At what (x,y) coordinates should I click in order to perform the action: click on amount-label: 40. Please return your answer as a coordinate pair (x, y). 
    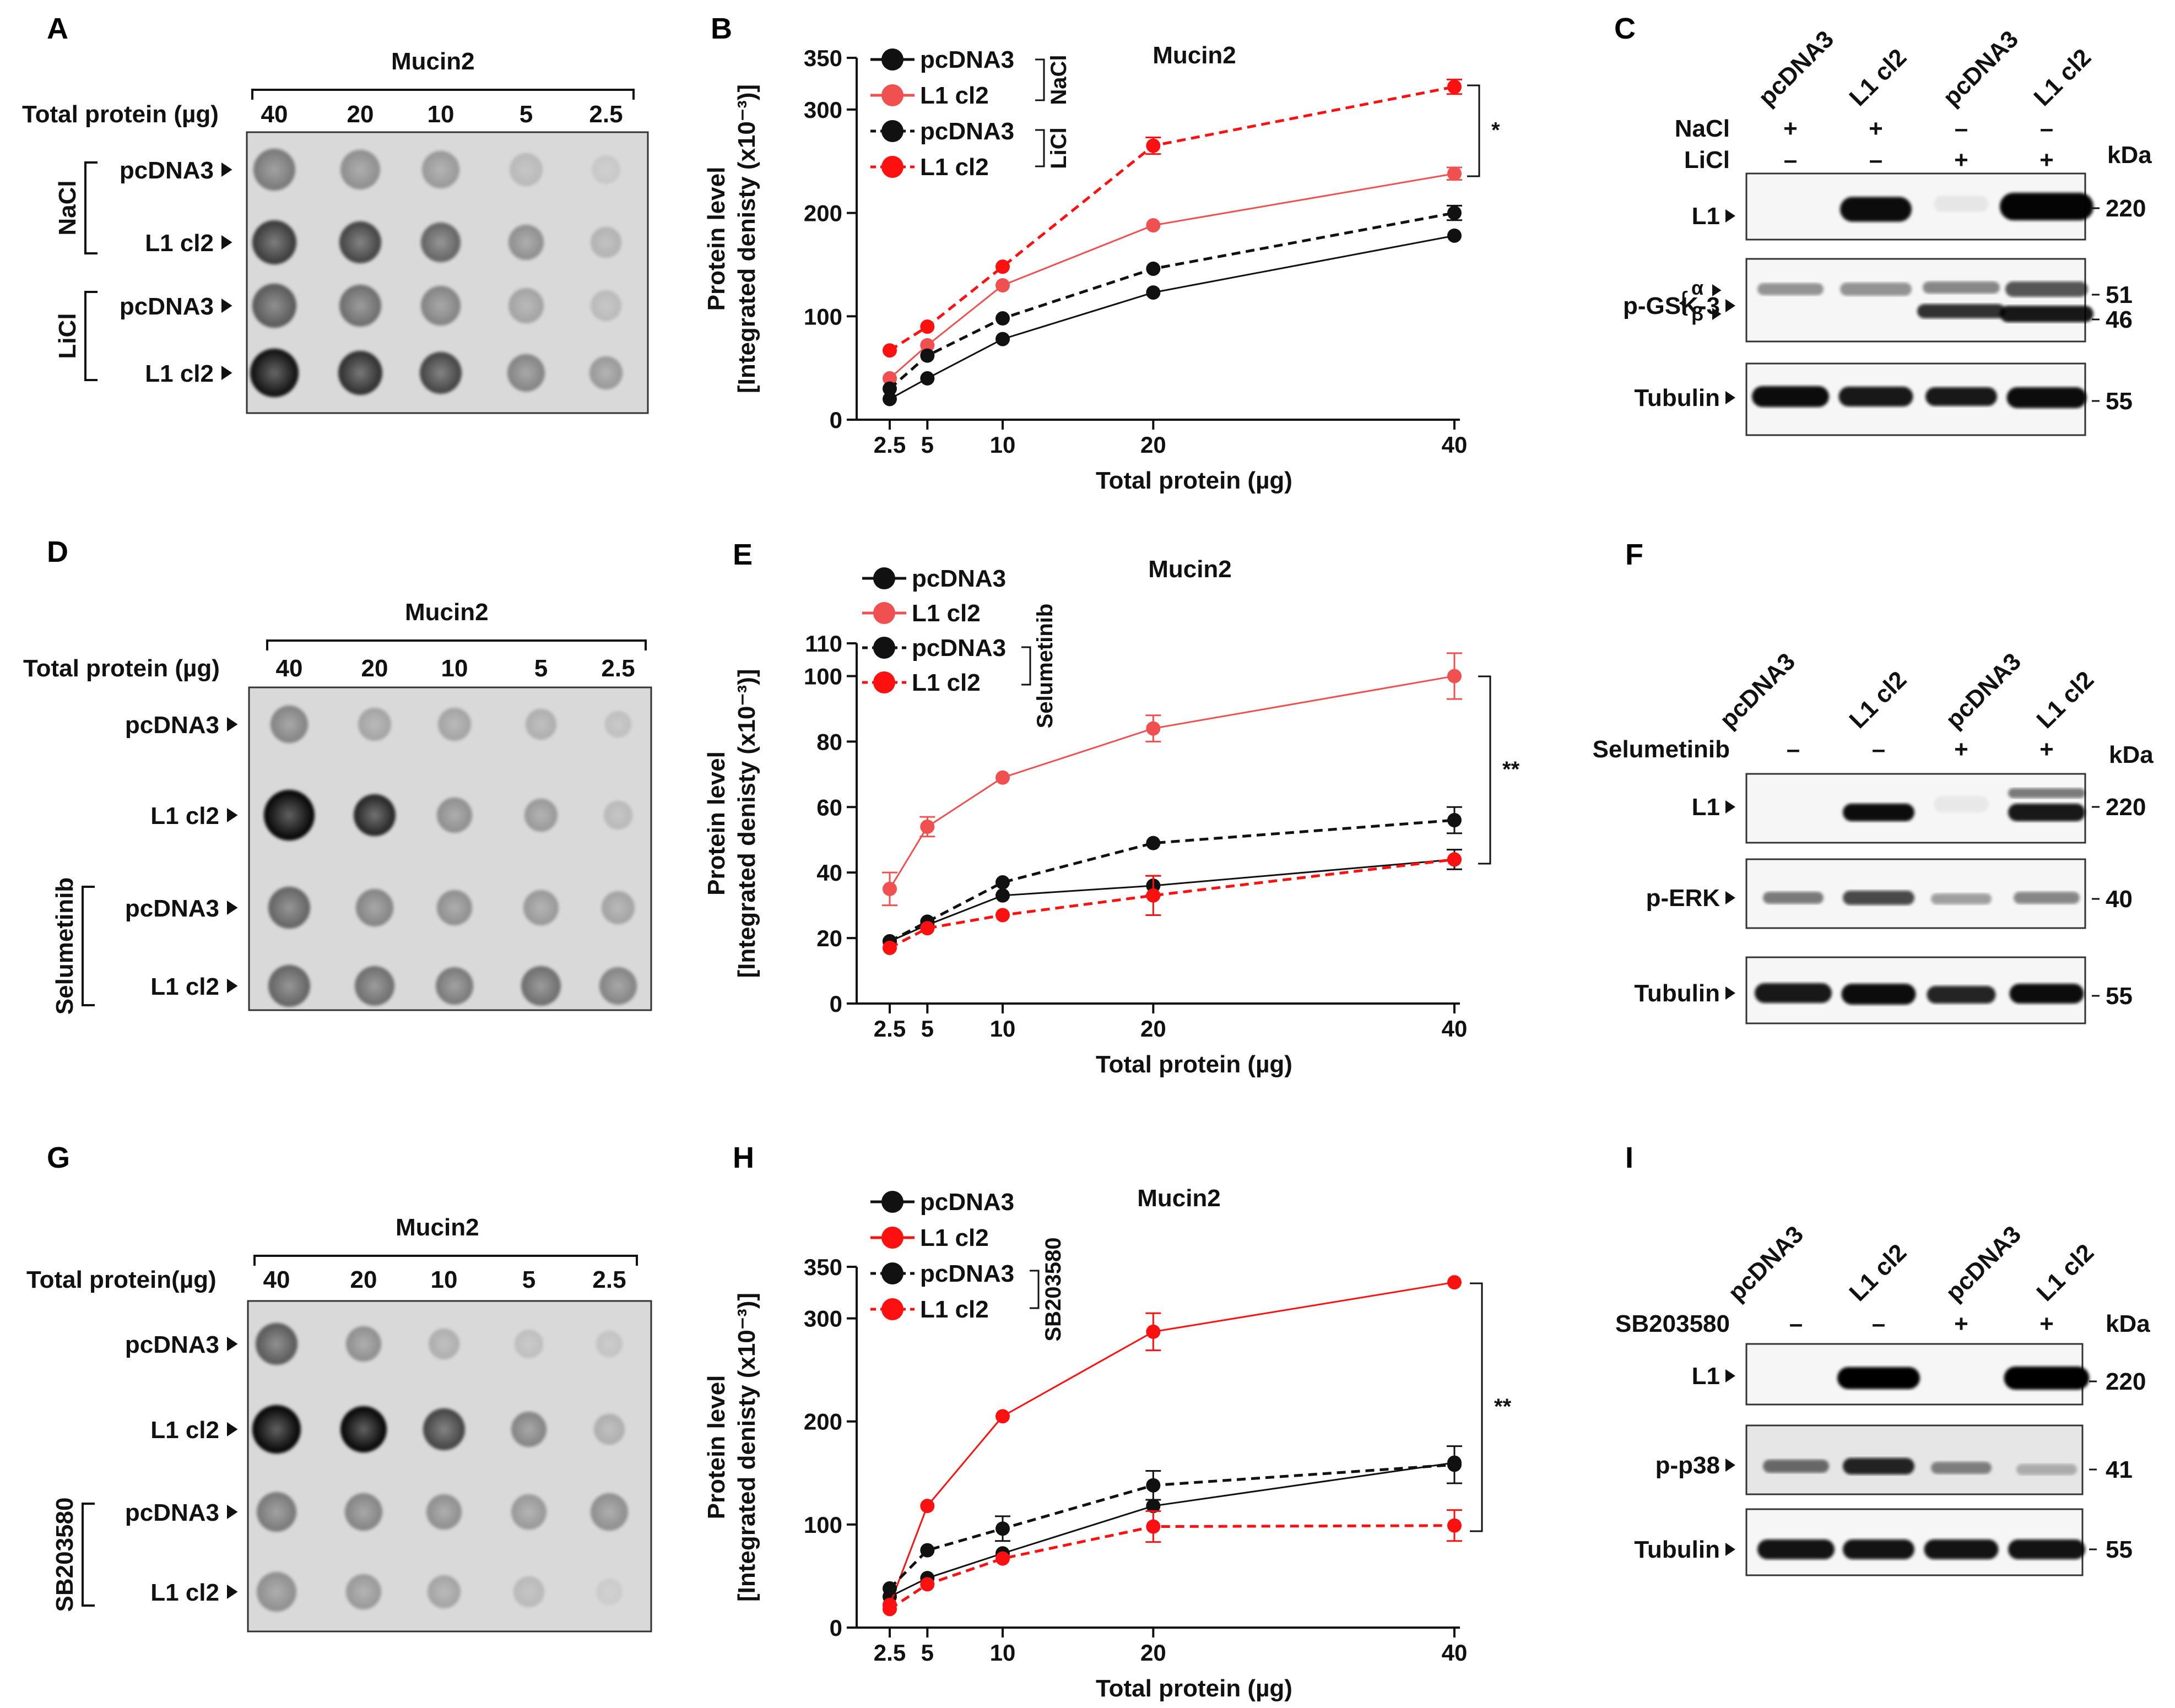
    Looking at the image, I should click on (289, 669).